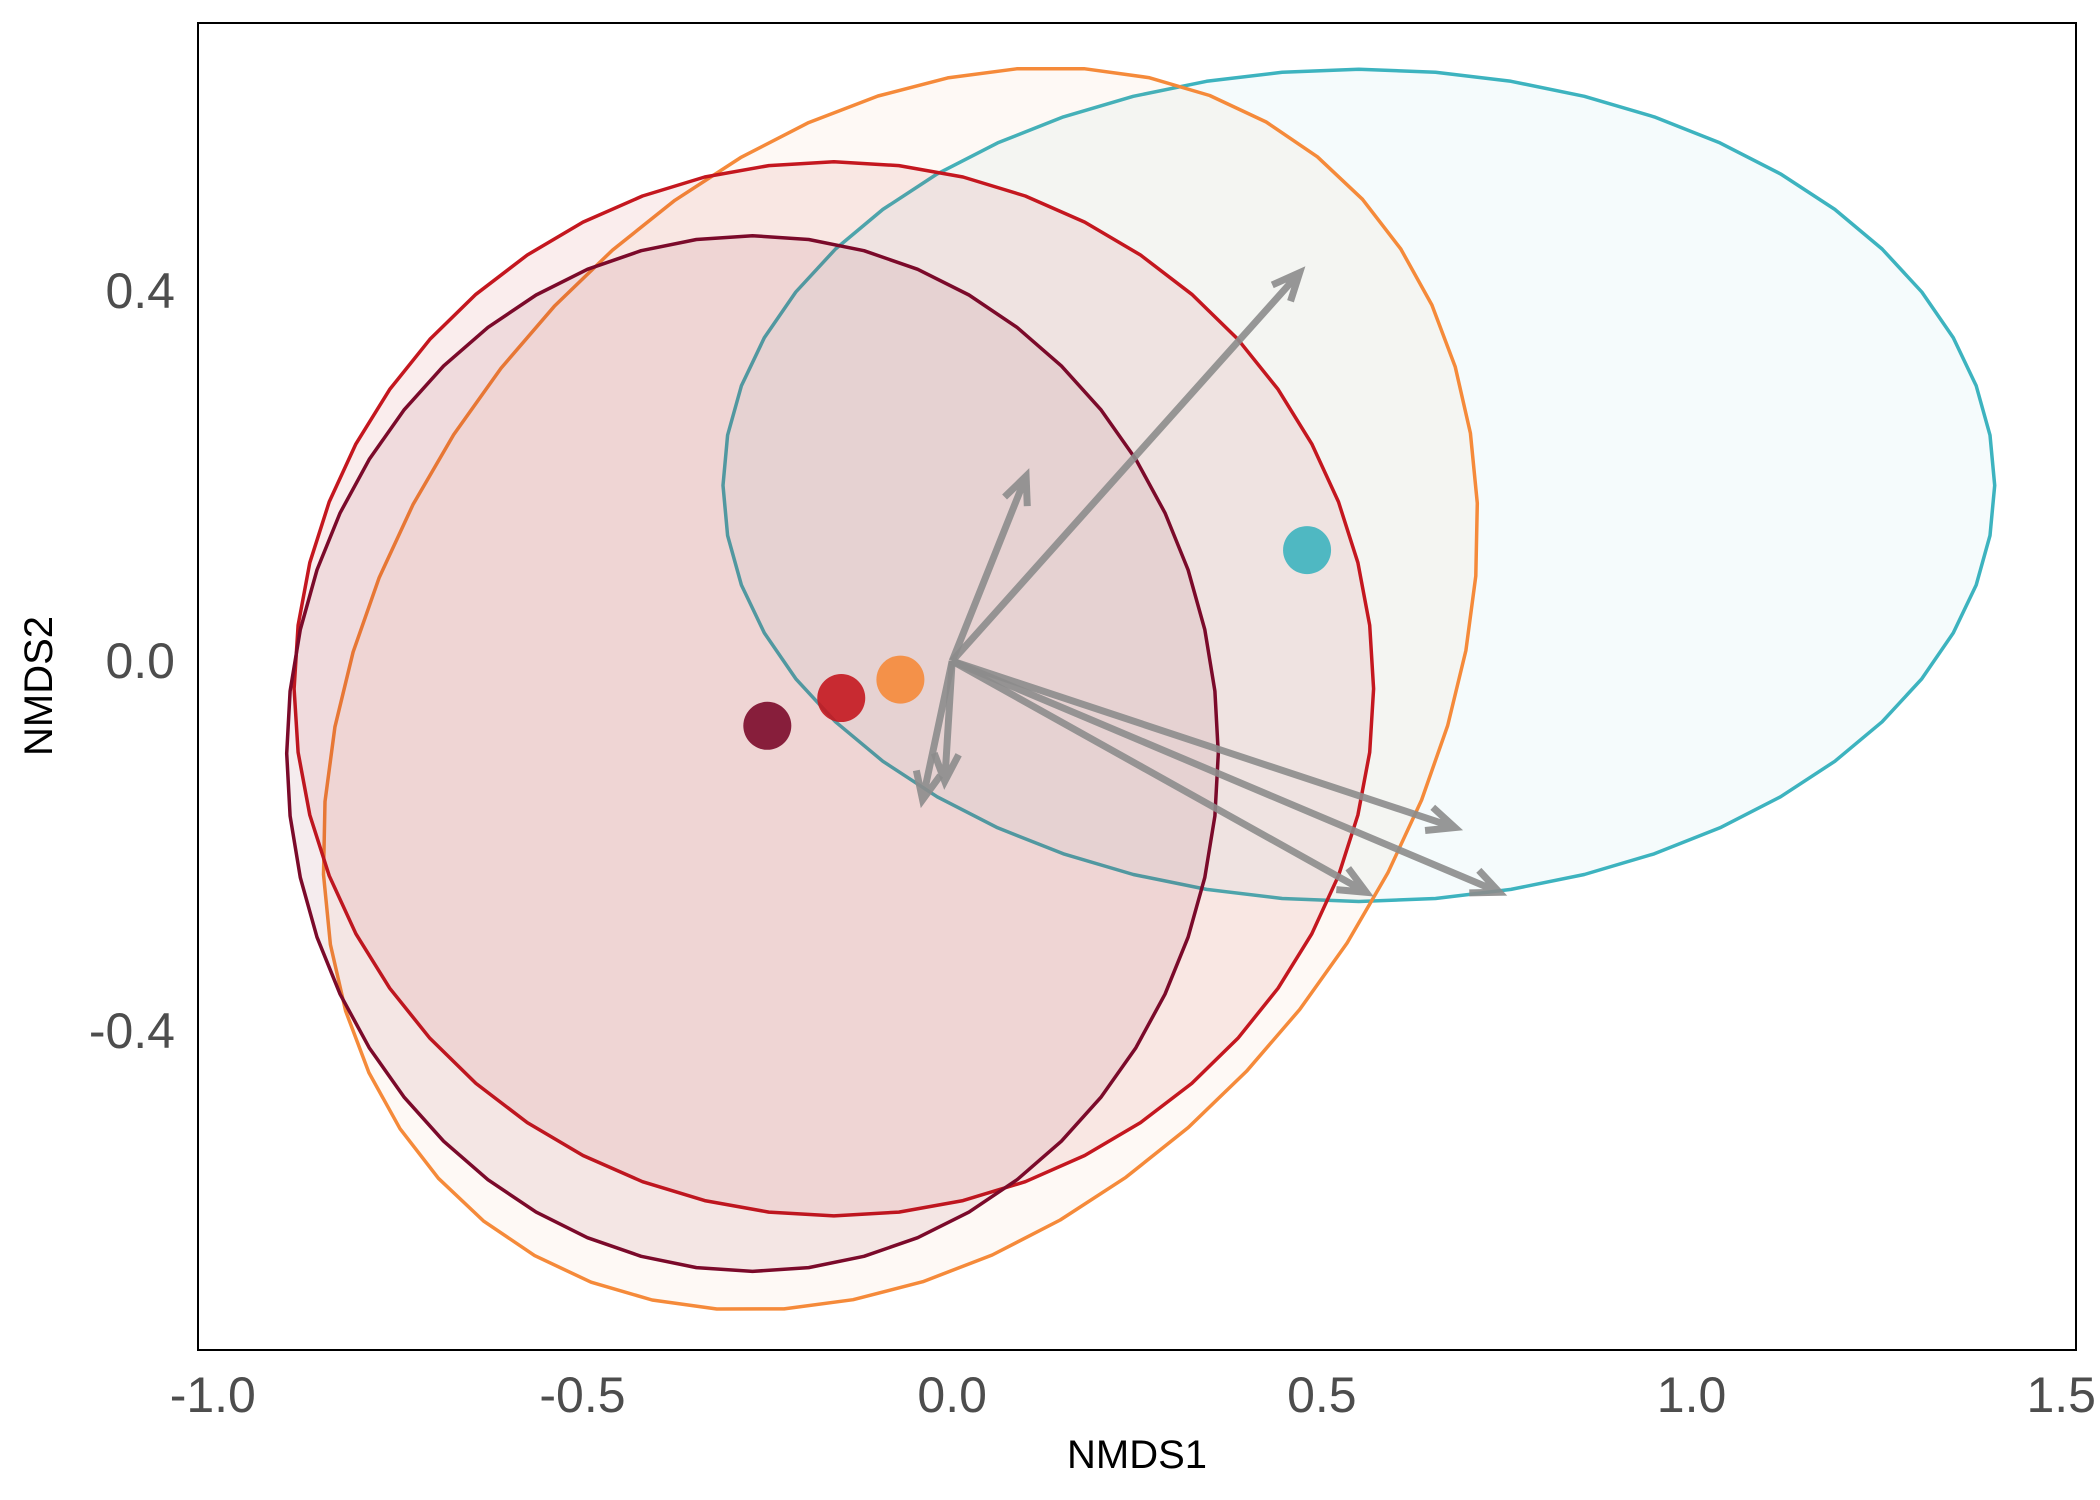  Describe the element at coordinates (2061, 1395) in the screenshot. I see `x-tick-label: 1.5` at that location.